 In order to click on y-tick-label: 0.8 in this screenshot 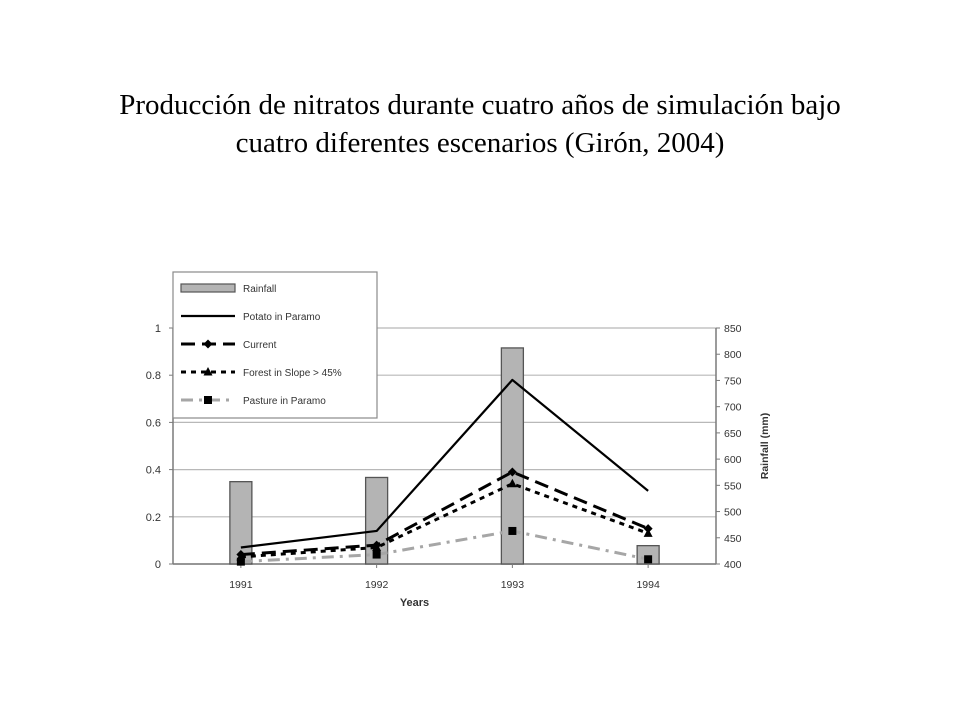, I will do `click(153, 376)`.